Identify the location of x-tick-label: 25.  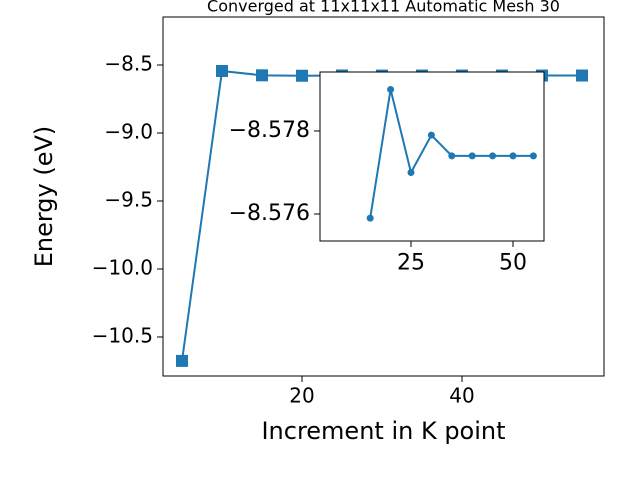
(411, 263).